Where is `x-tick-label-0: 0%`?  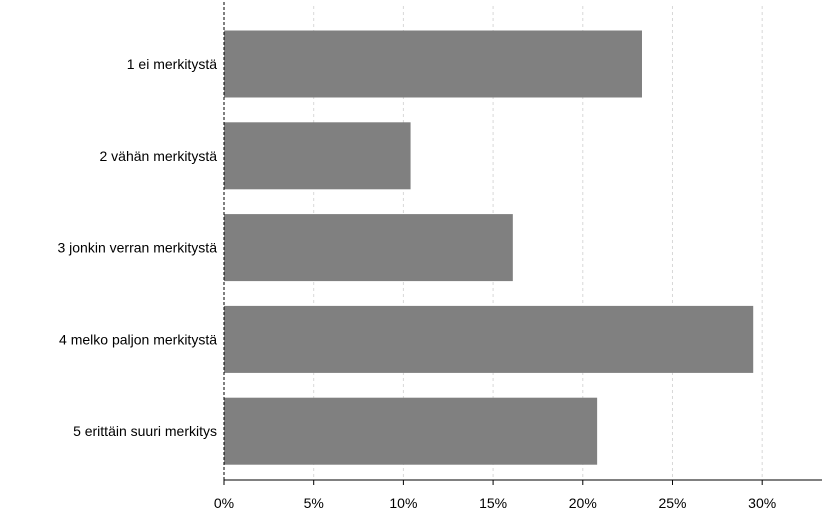
x-tick-label-0: 0% is located at coordinates (224, 503).